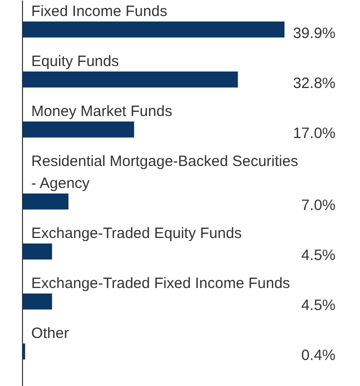  Describe the element at coordinates (136, 233) in the screenshot. I see `y-tick-label: Exchange-Traded Equity Funds` at that location.